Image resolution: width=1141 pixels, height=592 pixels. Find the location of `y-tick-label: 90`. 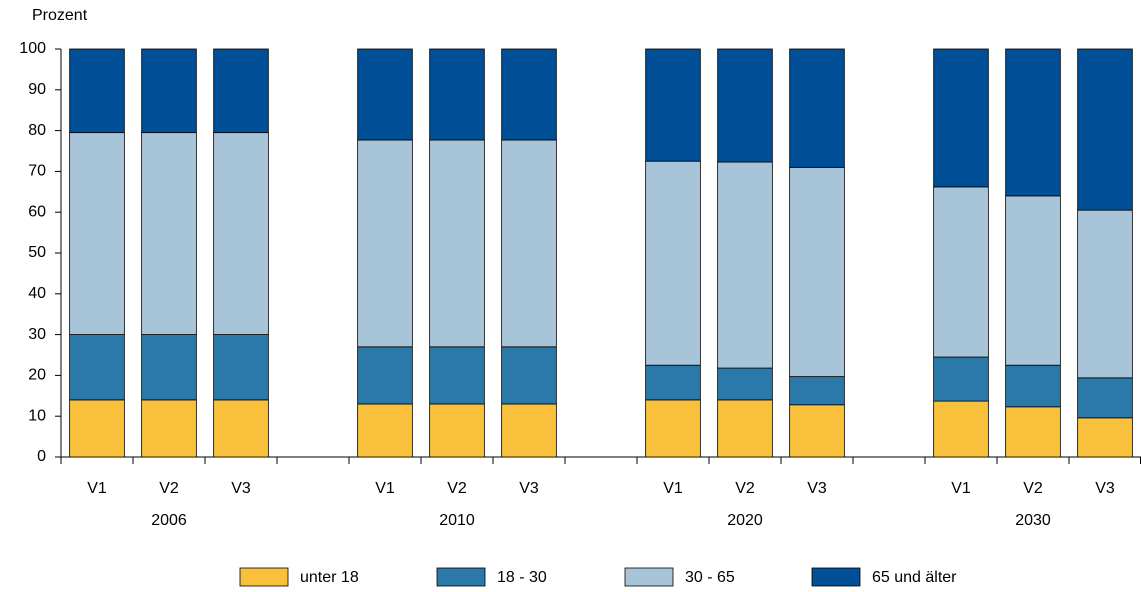

y-tick-label: 90 is located at coordinates (37, 89).